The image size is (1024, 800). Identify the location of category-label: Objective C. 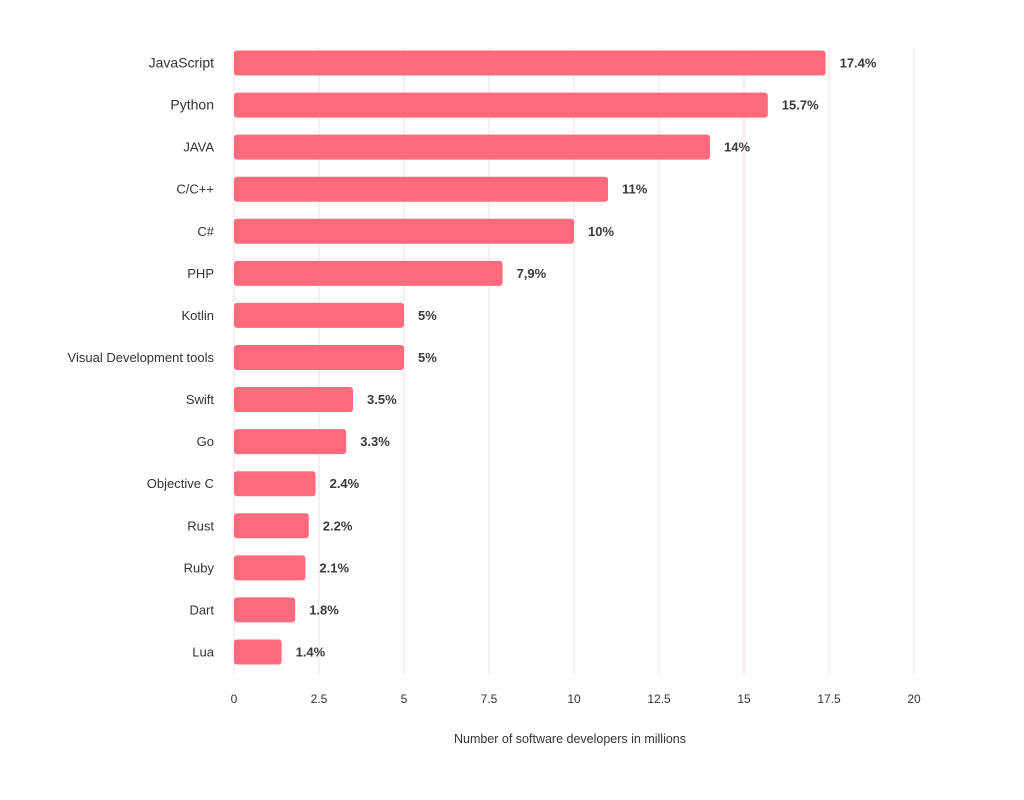
(180, 483).